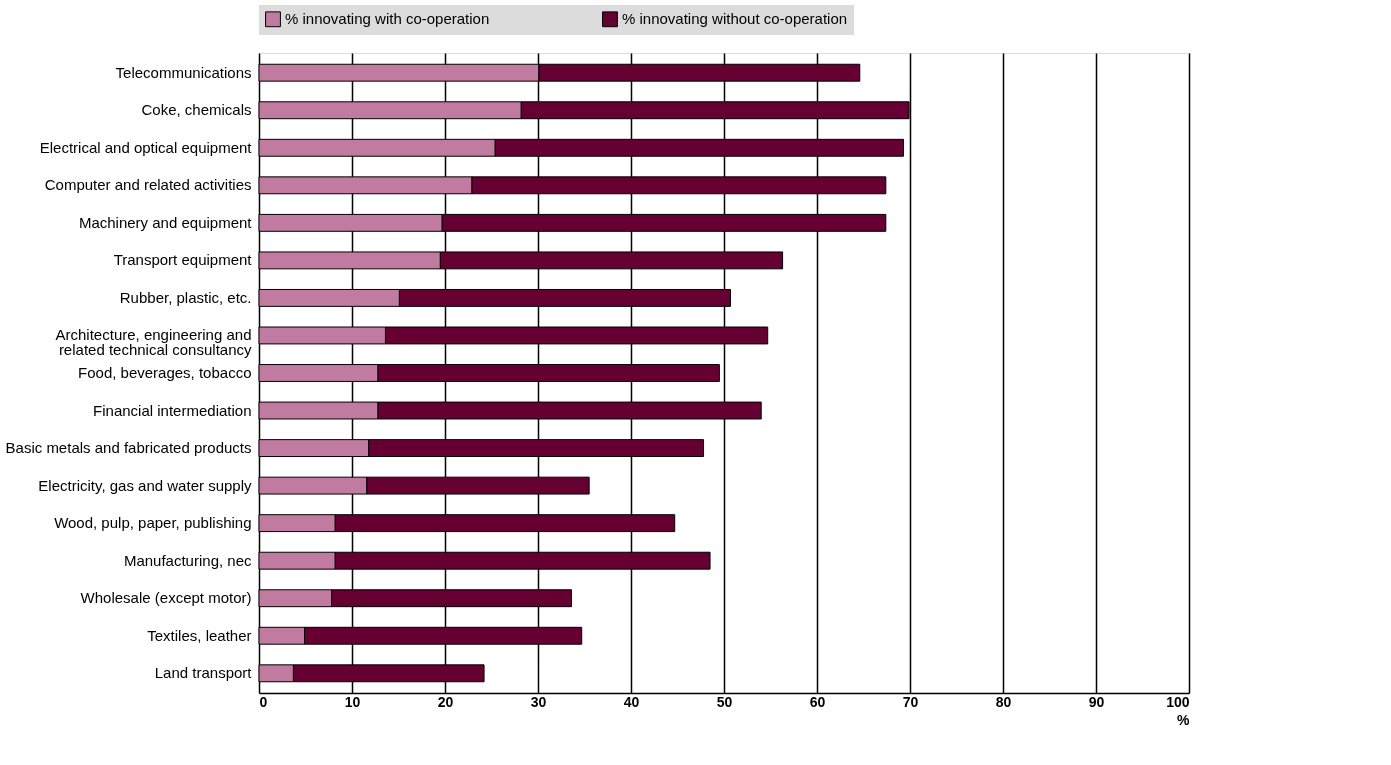 The height and width of the screenshot is (765, 1391). I want to click on y-tick-label: Financial intermediation, so click(172, 410).